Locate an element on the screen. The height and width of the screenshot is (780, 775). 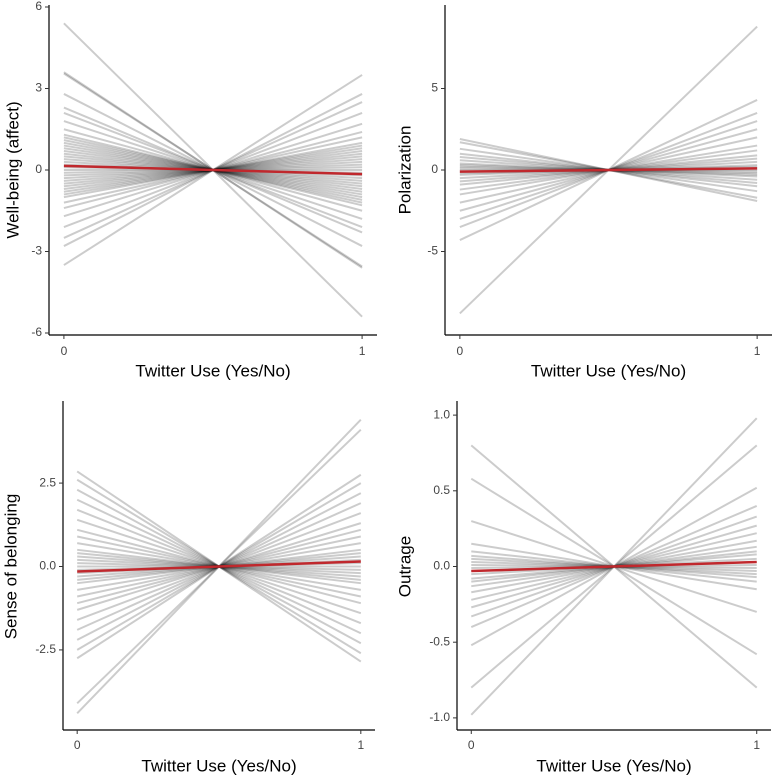
y-tick-label: 1.0 is located at coordinates (441, 414).